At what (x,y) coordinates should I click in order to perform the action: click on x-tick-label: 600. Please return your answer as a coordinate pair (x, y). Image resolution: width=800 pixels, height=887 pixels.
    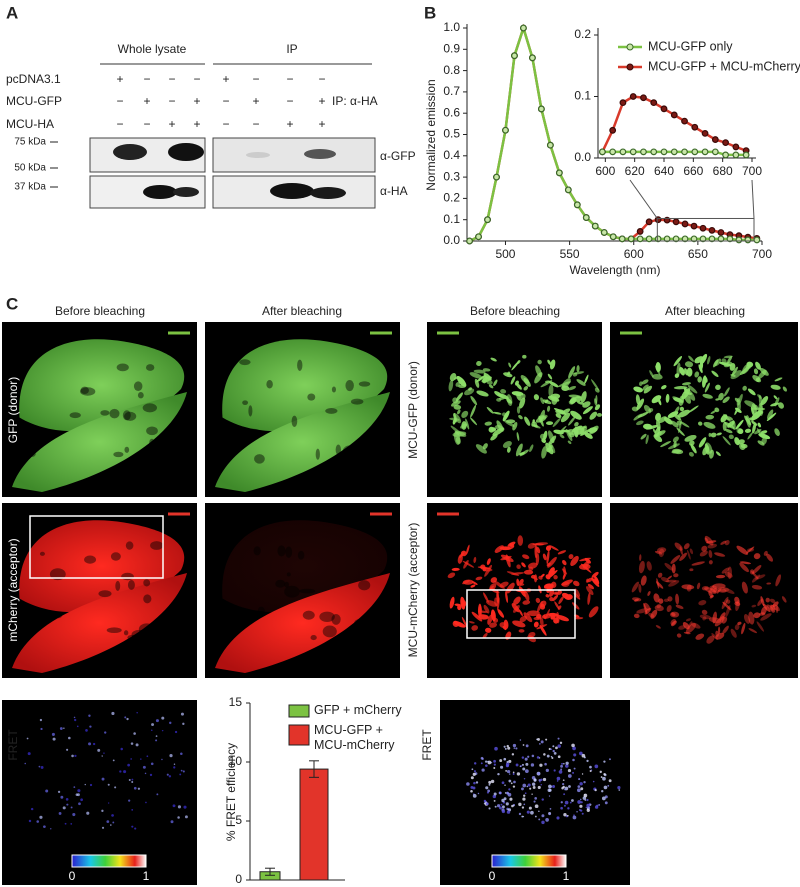
    Looking at the image, I should click on (634, 254).